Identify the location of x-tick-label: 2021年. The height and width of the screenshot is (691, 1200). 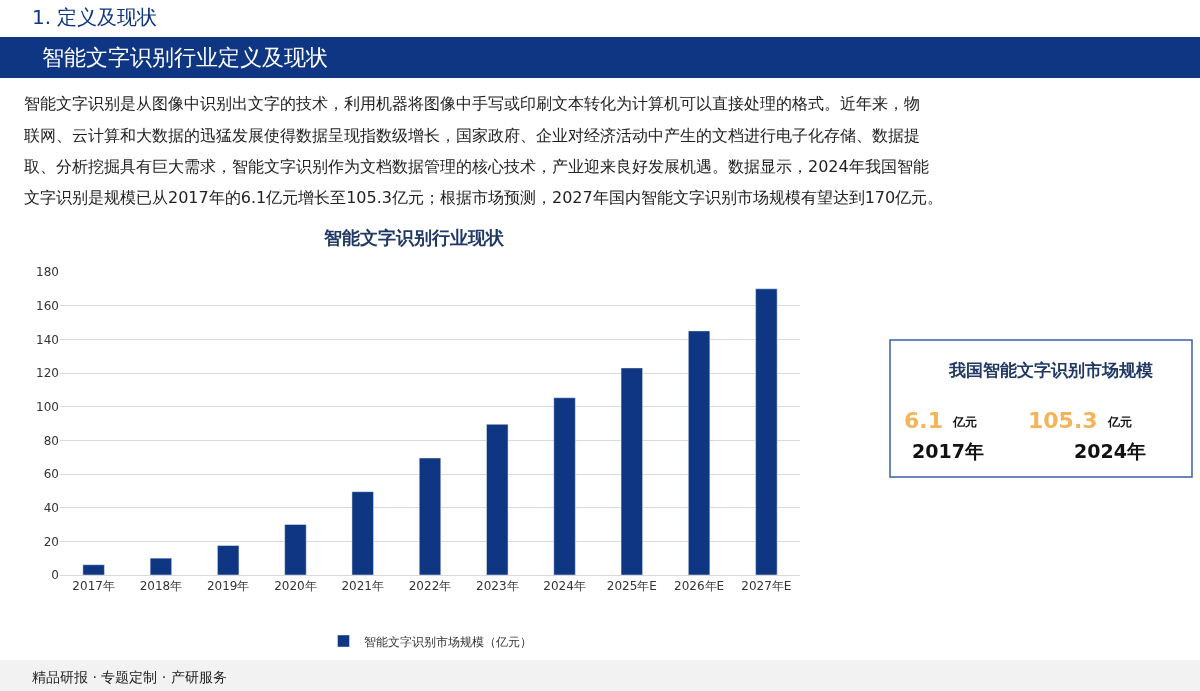
(362, 586).